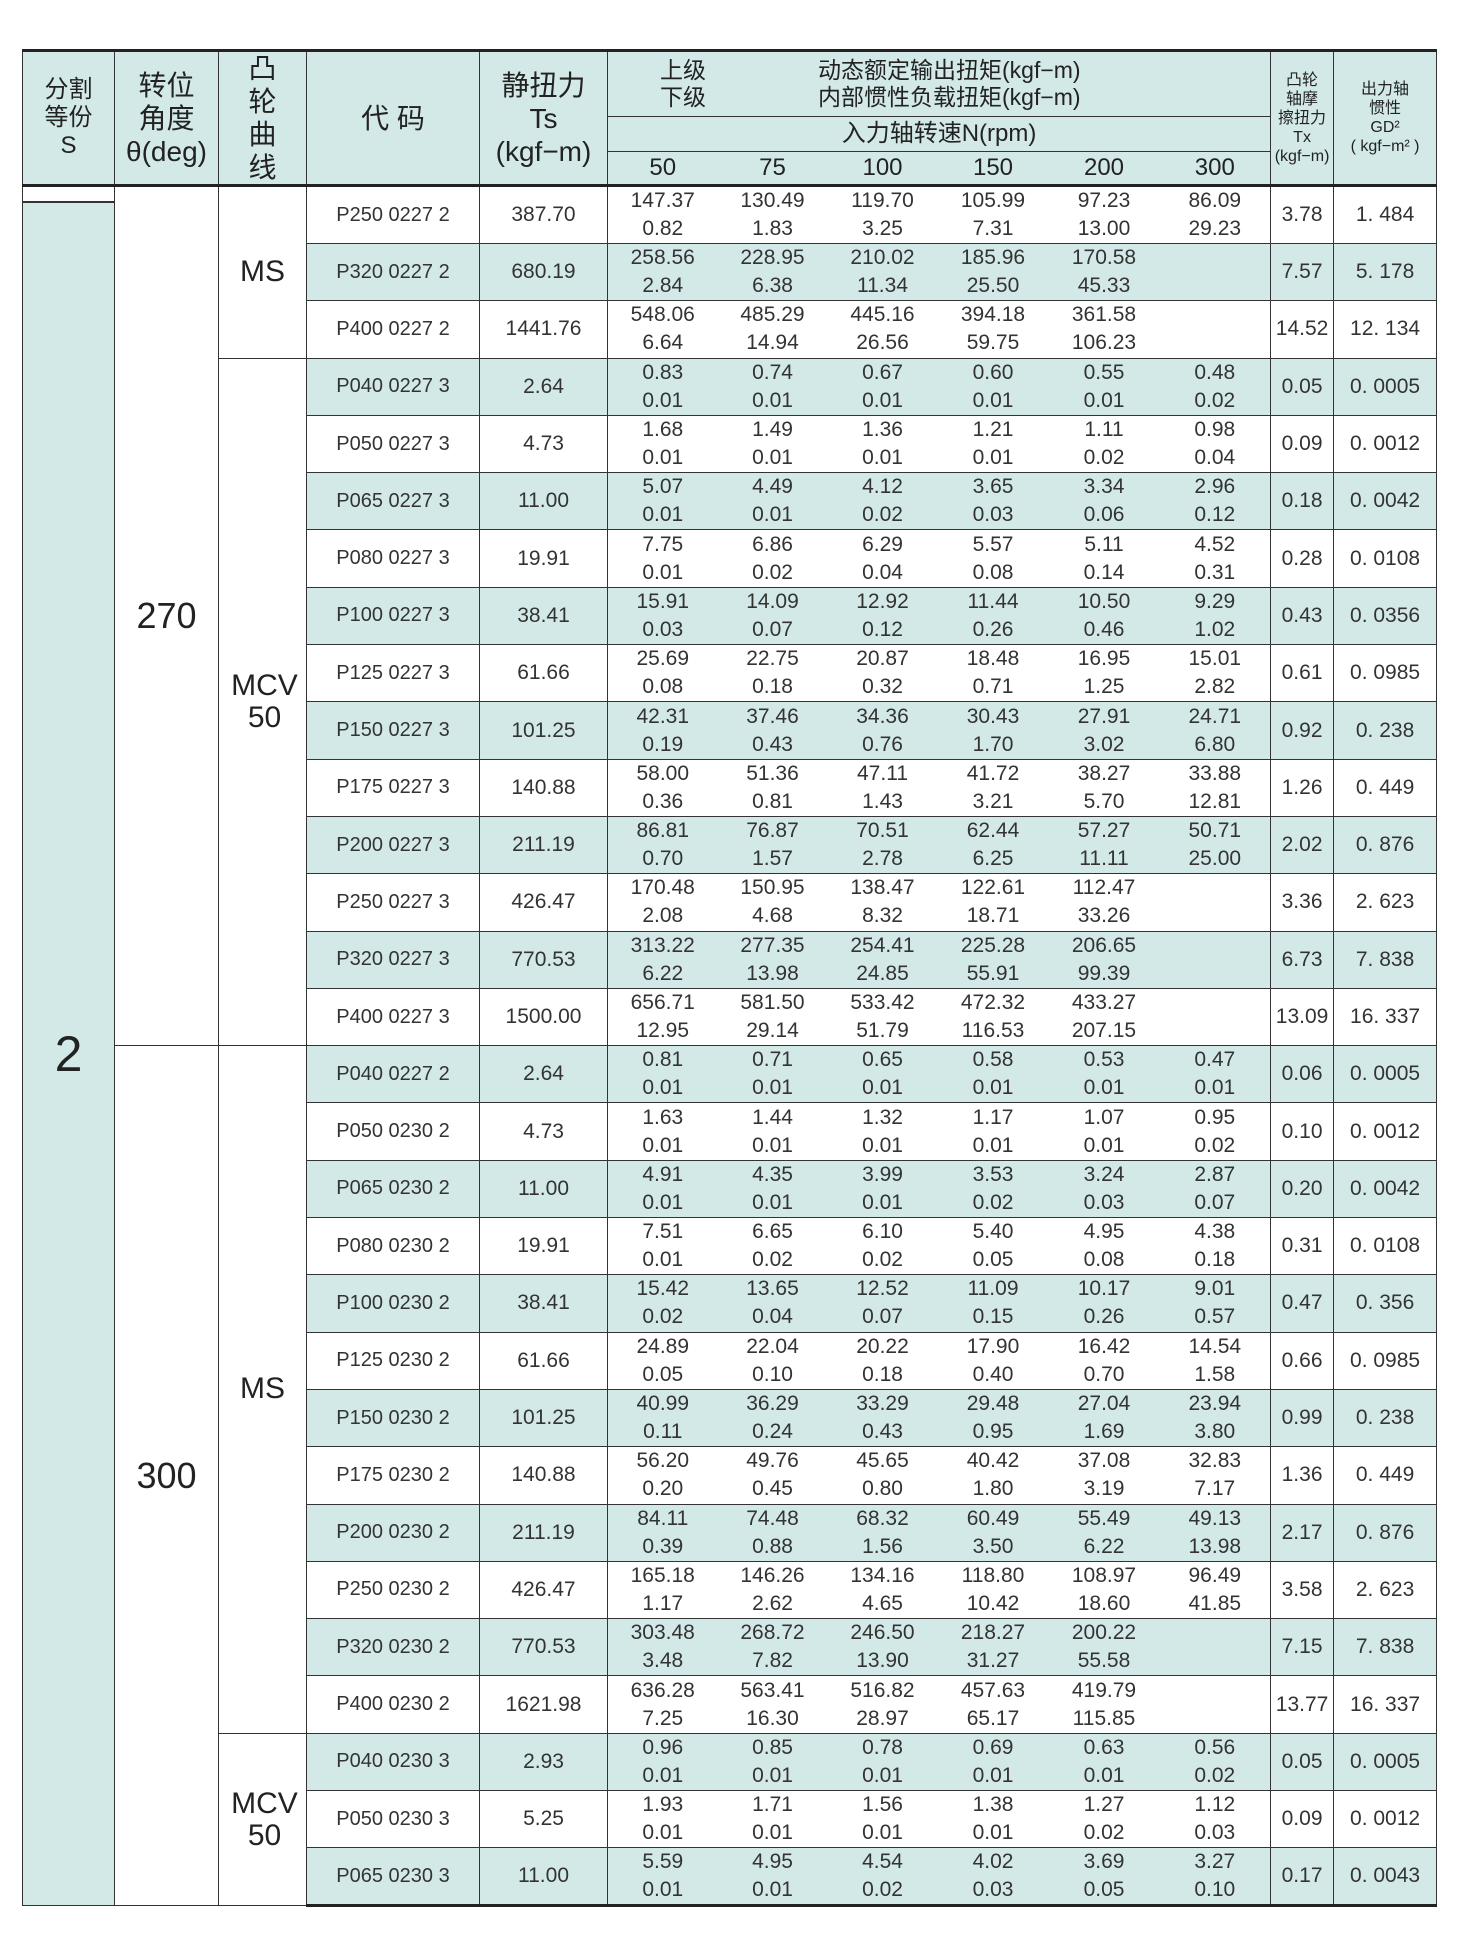  What do you see at coordinates (1215, 200) in the screenshot?
I see `rated-output-torque: 86.09` at bounding box center [1215, 200].